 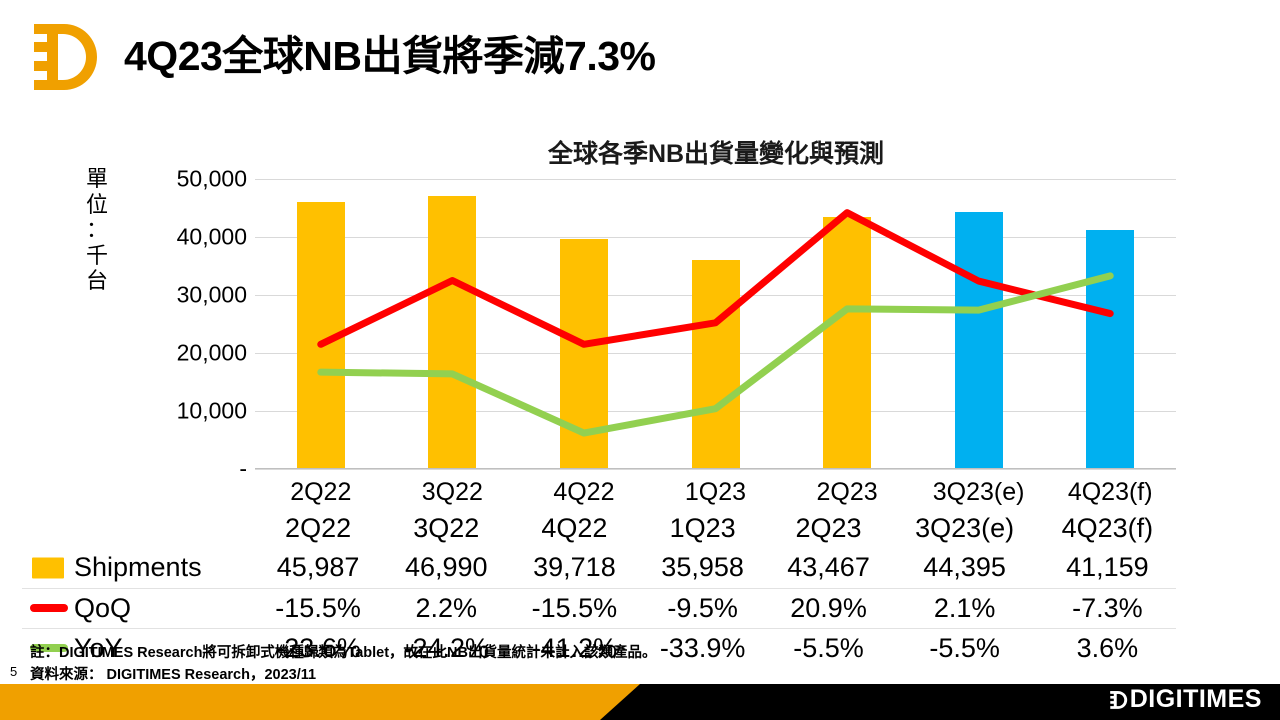 What do you see at coordinates (390, 56) in the screenshot?
I see `page-title: 4Q23全球NB出貨將季減7.3%` at bounding box center [390, 56].